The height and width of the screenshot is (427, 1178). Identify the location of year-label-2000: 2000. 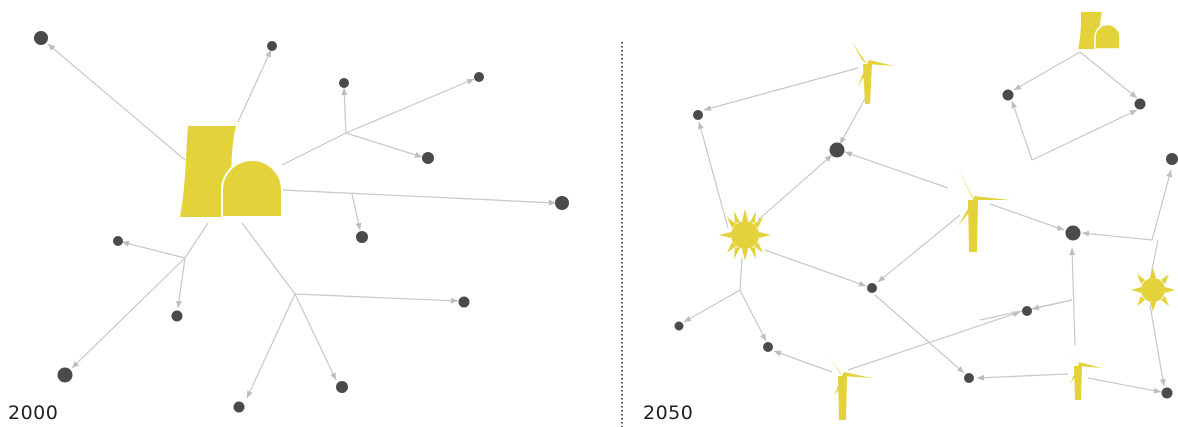
(33, 413).